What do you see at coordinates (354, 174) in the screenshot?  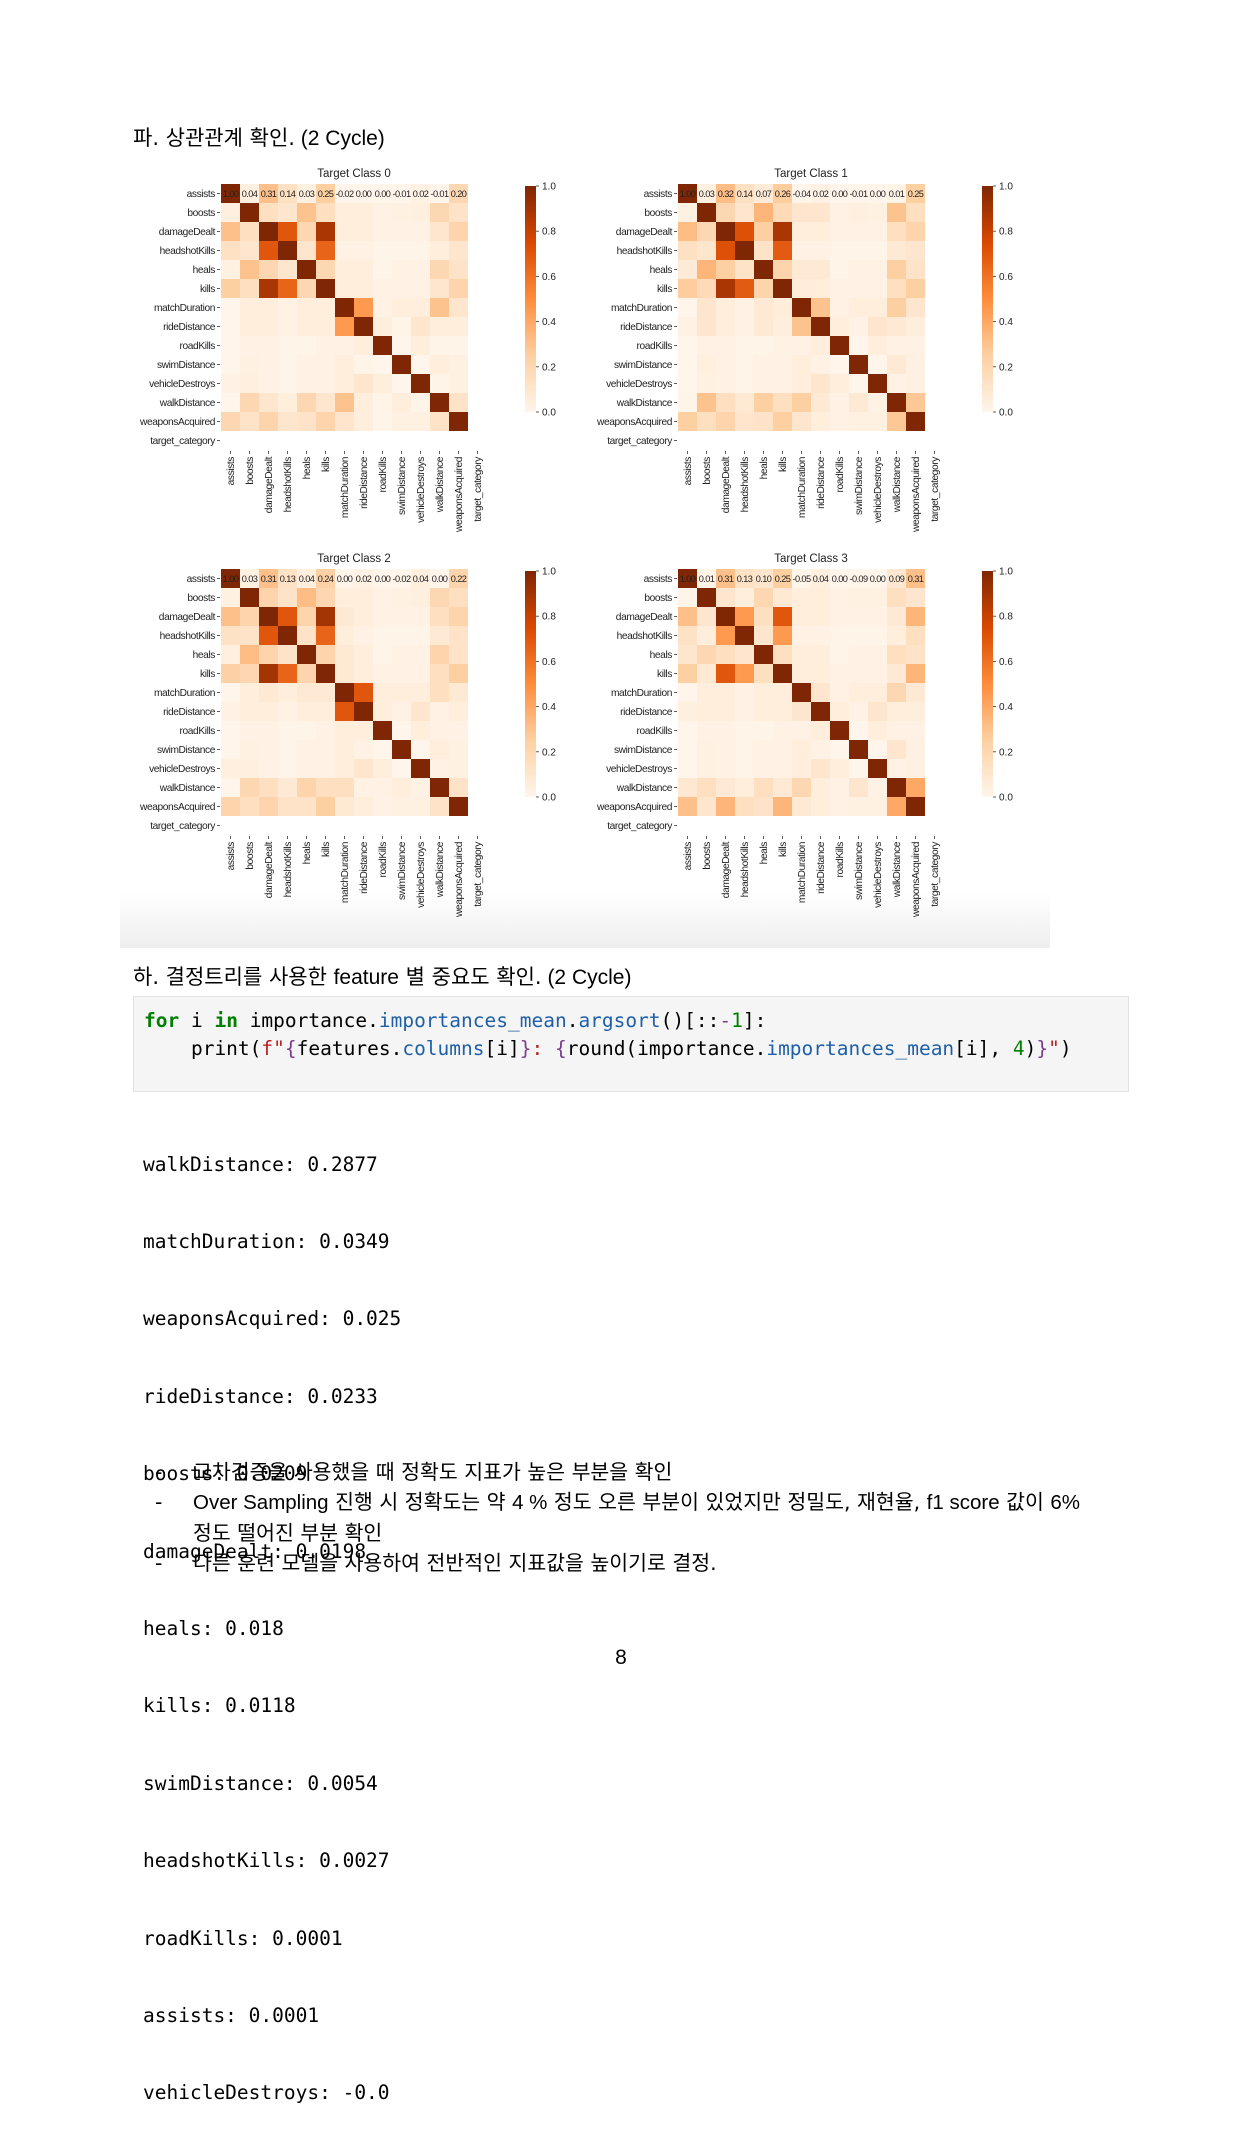 I see `chart-title: Target Class 0` at bounding box center [354, 174].